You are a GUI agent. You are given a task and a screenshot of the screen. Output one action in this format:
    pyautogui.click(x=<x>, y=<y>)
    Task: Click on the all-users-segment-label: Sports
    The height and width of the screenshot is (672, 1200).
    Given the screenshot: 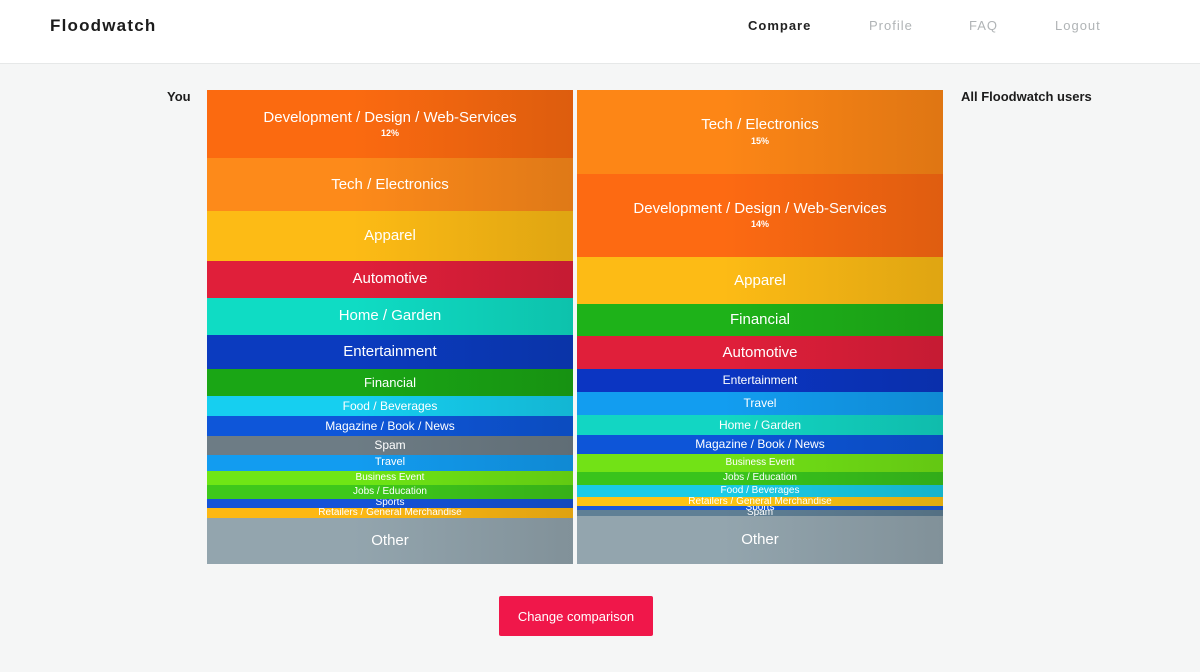 What is the action you would take?
    pyautogui.click(x=760, y=508)
    